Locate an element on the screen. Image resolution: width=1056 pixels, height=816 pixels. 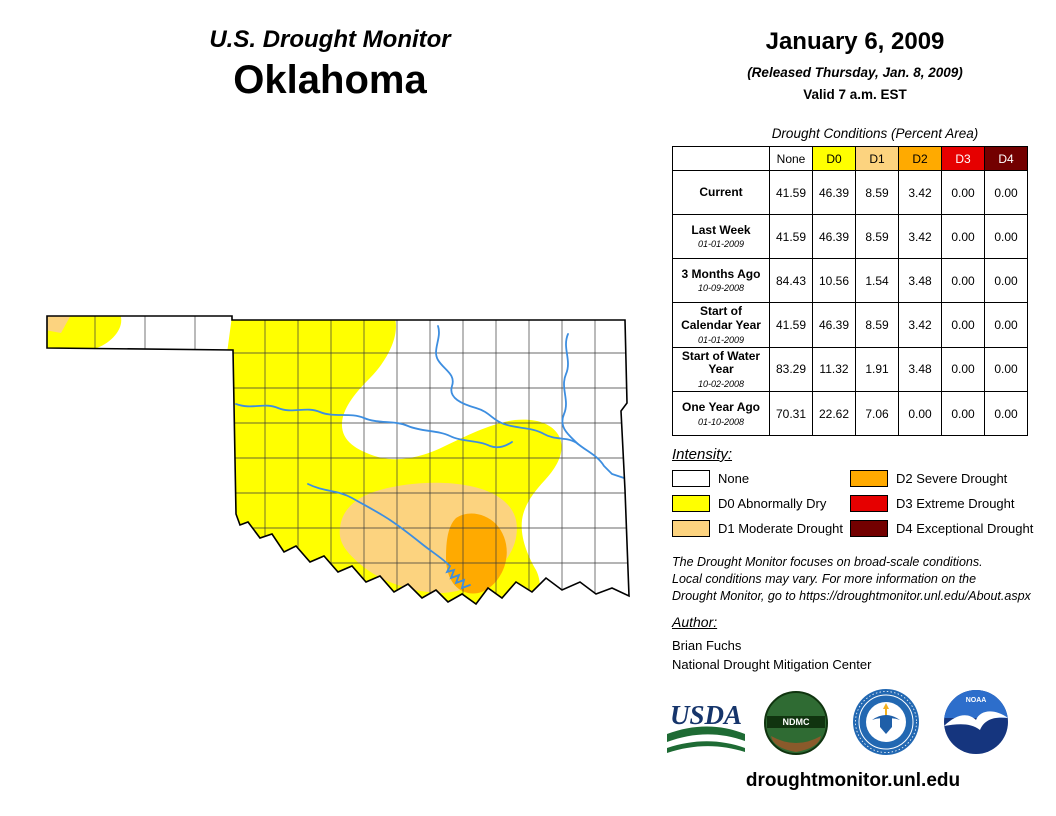
ndmc-banner is located at coordinates (796, 722).